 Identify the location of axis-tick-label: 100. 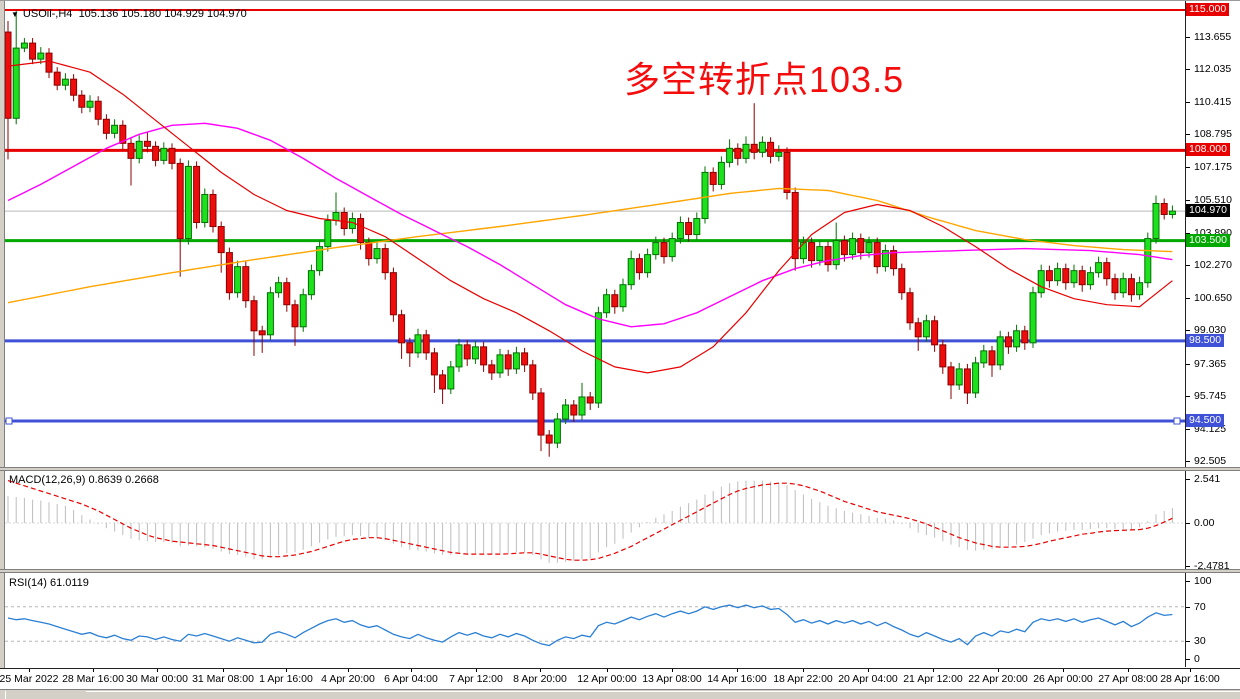
(1203, 581).